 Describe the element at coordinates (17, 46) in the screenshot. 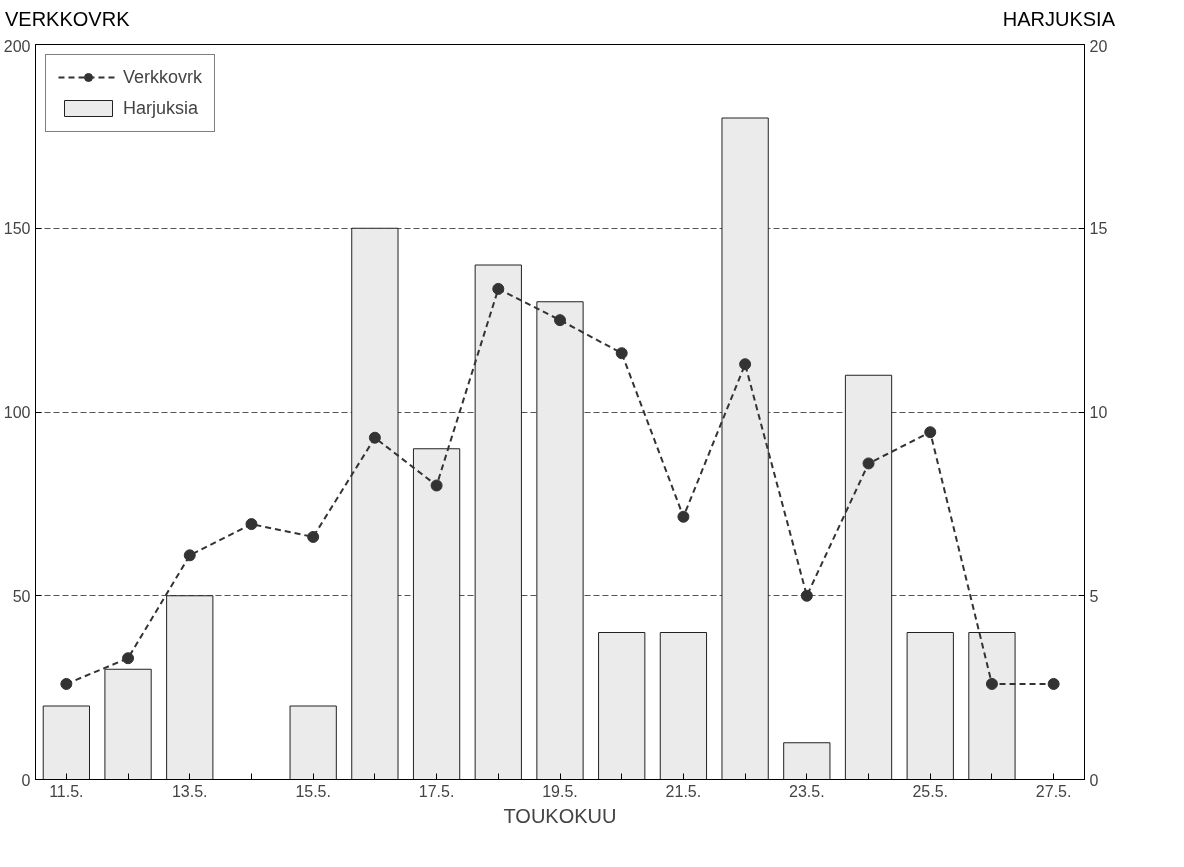

I see `y-tick-label: 200` at that location.